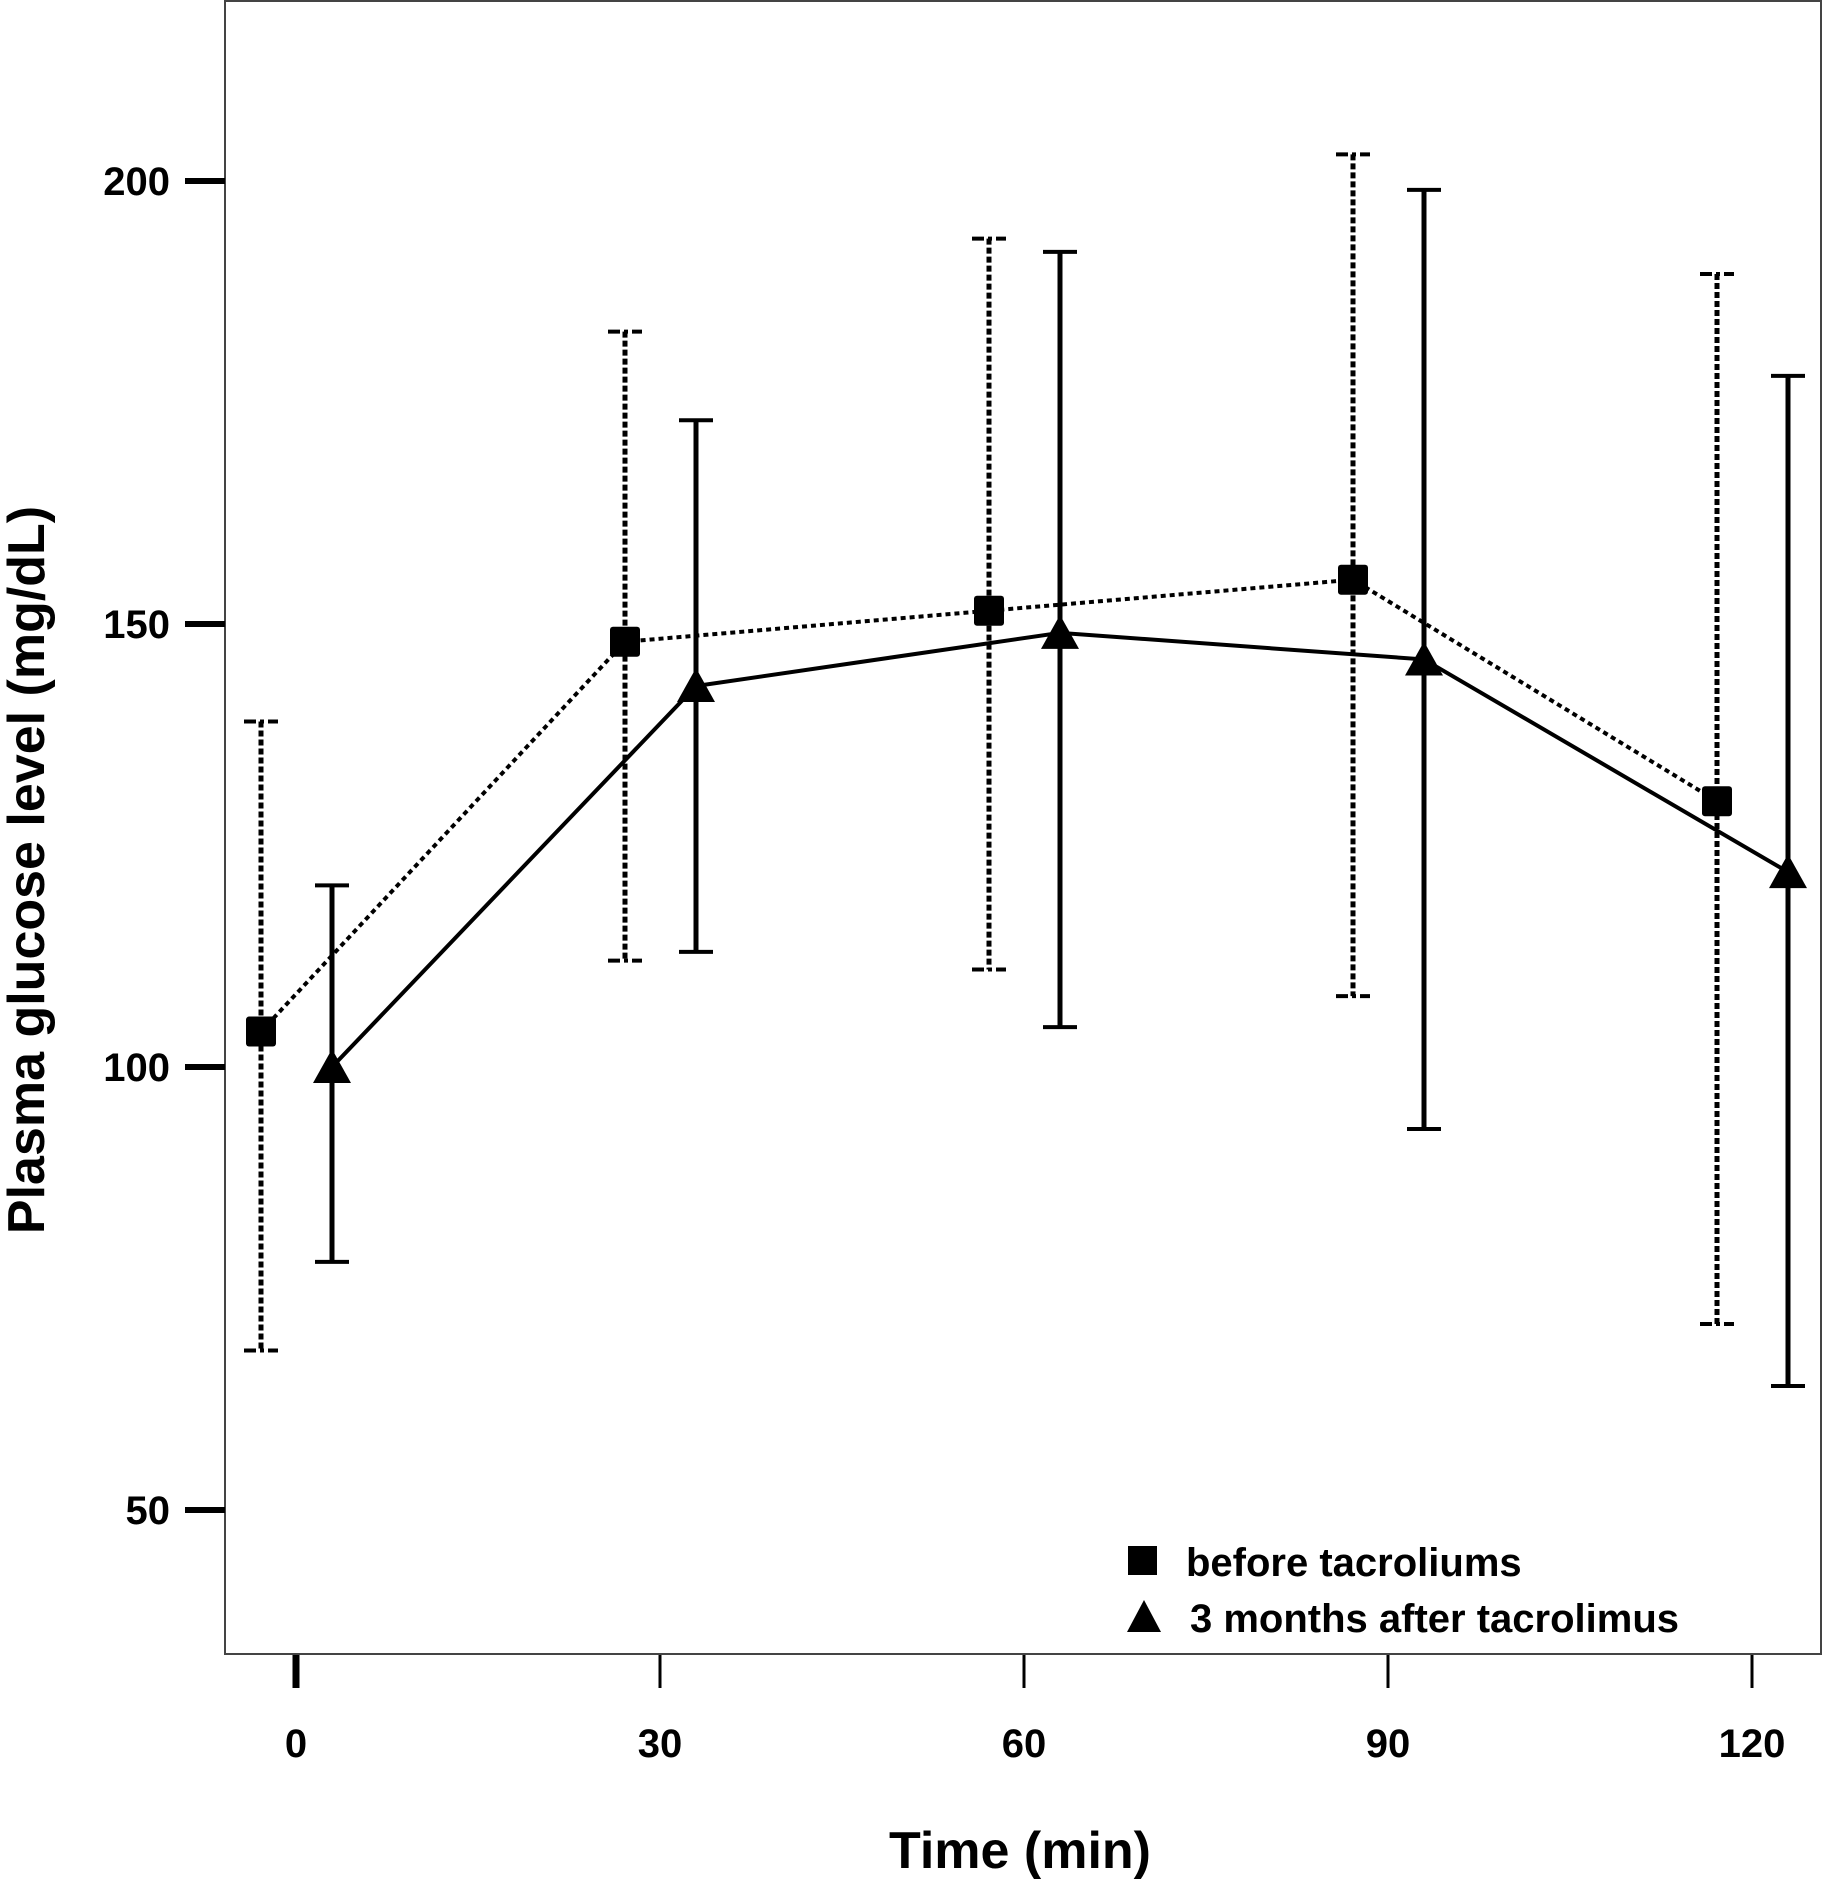 Image resolution: width=1823 pixels, height=1885 pixels. Describe the element at coordinates (296, 1744) in the screenshot. I see `x-tick-label: 0` at that location.